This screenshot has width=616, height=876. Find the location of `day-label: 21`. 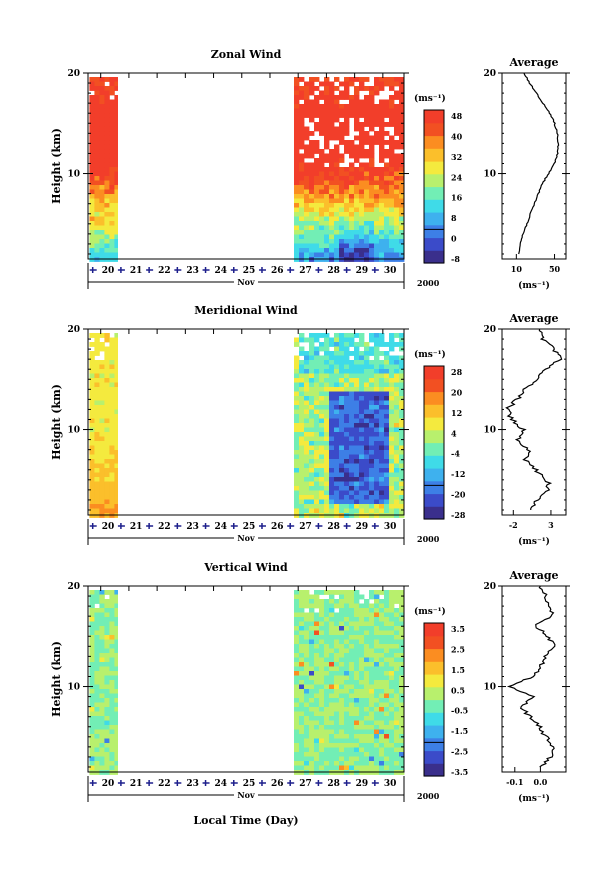

day-label: 21 is located at coordinates (136, 784).